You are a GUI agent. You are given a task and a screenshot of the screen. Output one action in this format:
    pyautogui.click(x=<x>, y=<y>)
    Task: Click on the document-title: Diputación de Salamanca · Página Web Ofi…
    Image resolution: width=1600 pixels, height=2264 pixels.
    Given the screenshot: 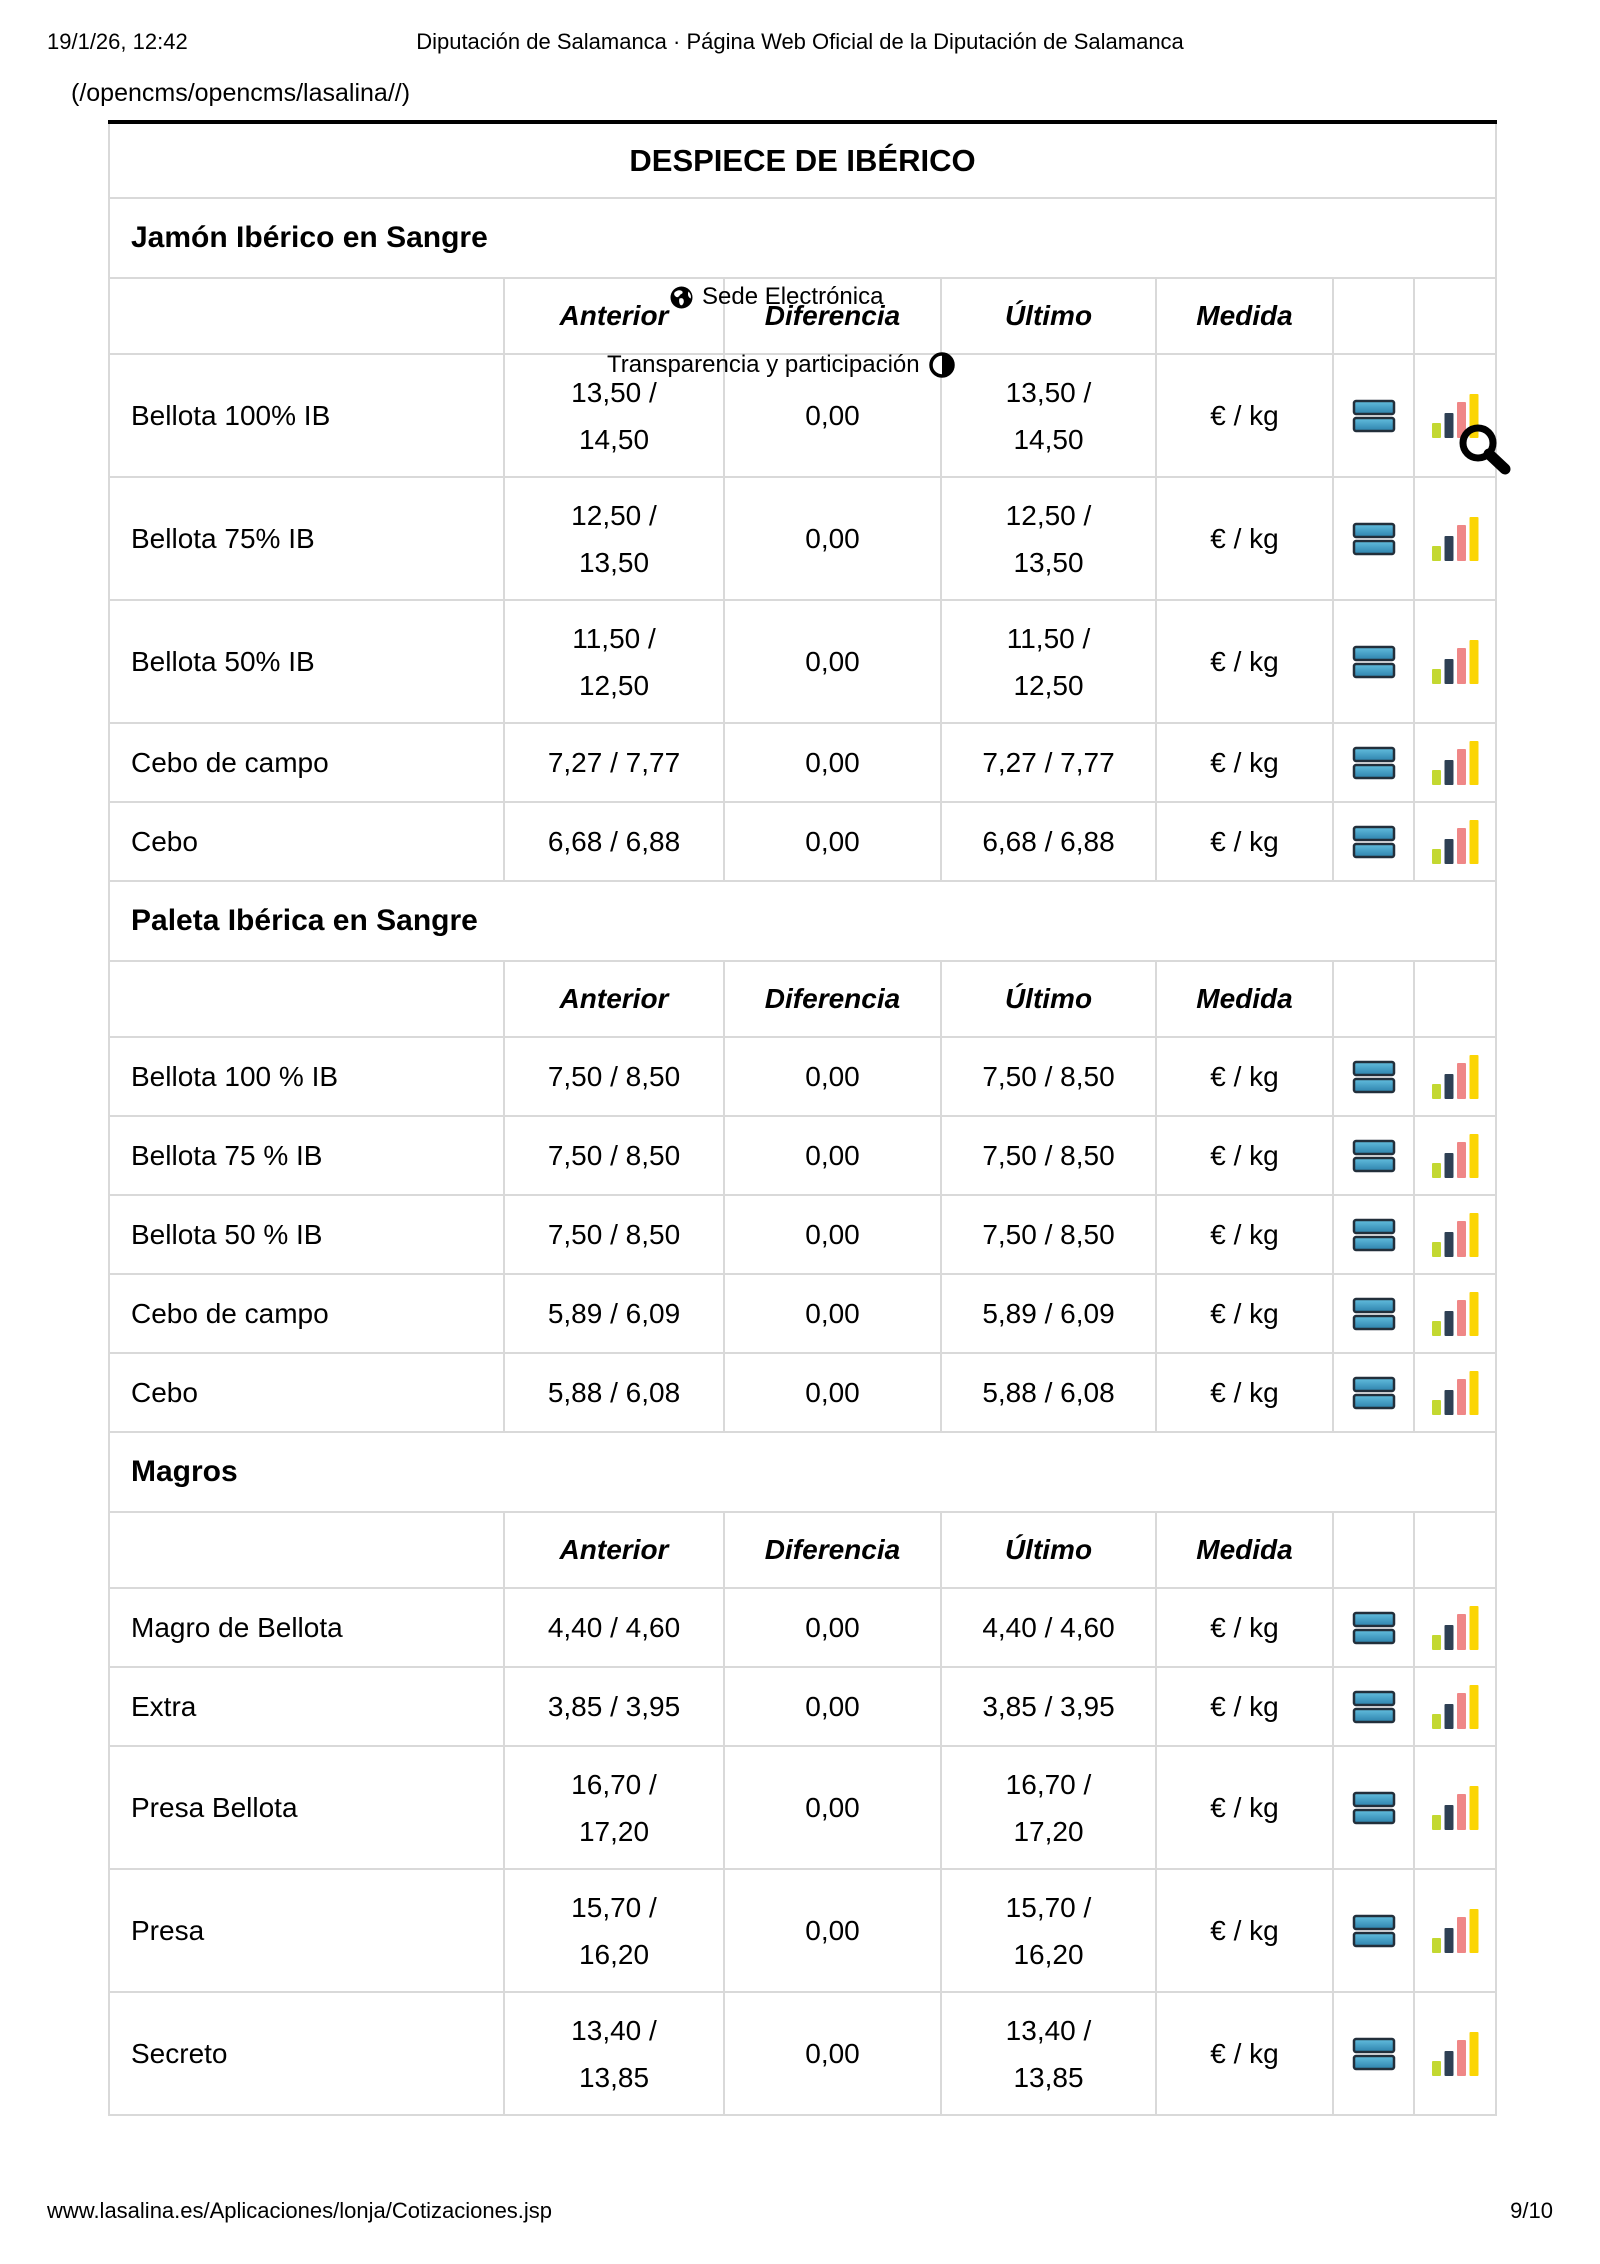 What is the action you would take?
    pyautogui.click(x=800, y=41)
    